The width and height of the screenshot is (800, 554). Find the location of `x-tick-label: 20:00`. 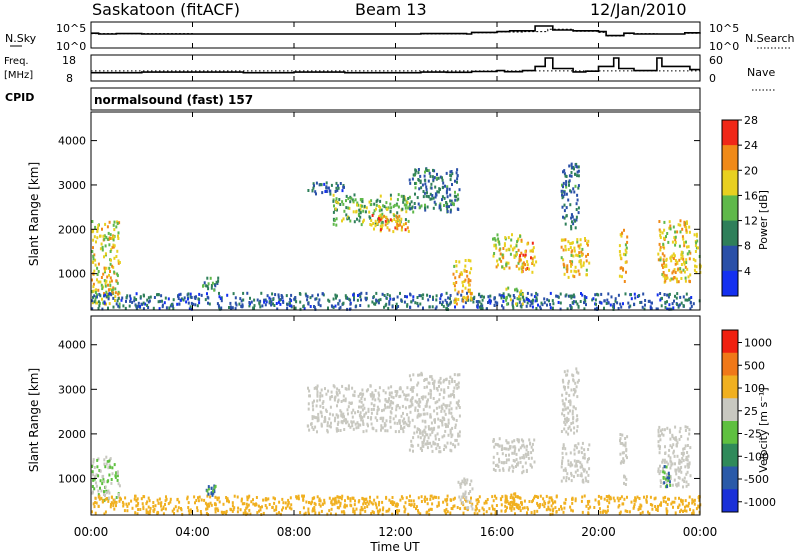

x-tick-label: 20:00 is located at coordinates (598, 532).